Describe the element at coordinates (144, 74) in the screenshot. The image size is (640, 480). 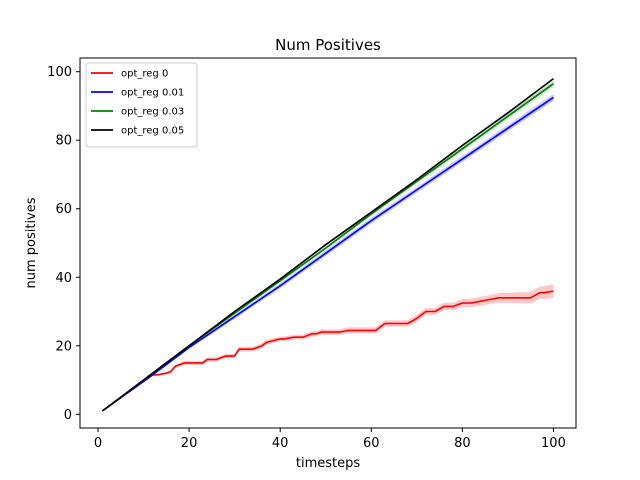
I see `legend-label: opt_reg 0` at that location.